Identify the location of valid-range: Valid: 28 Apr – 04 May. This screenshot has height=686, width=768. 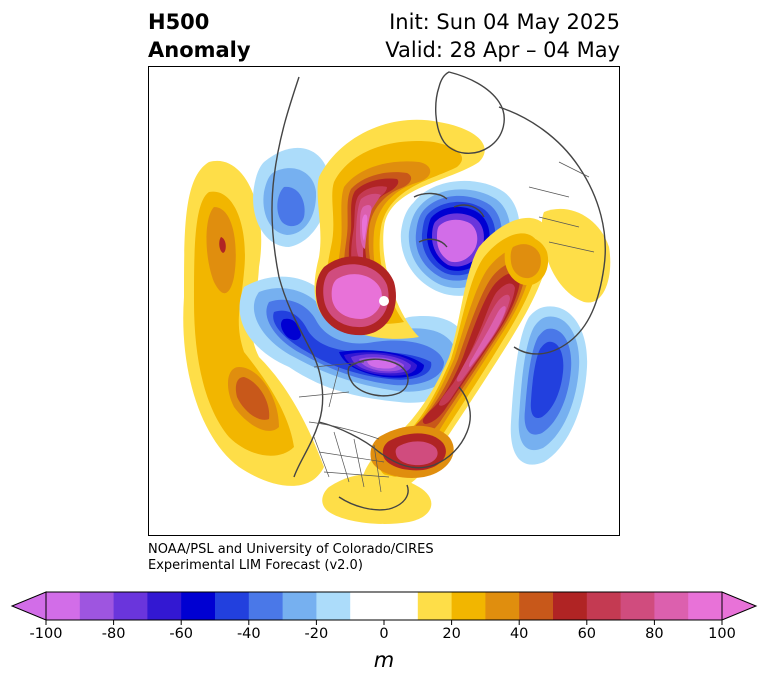
(502, 50).